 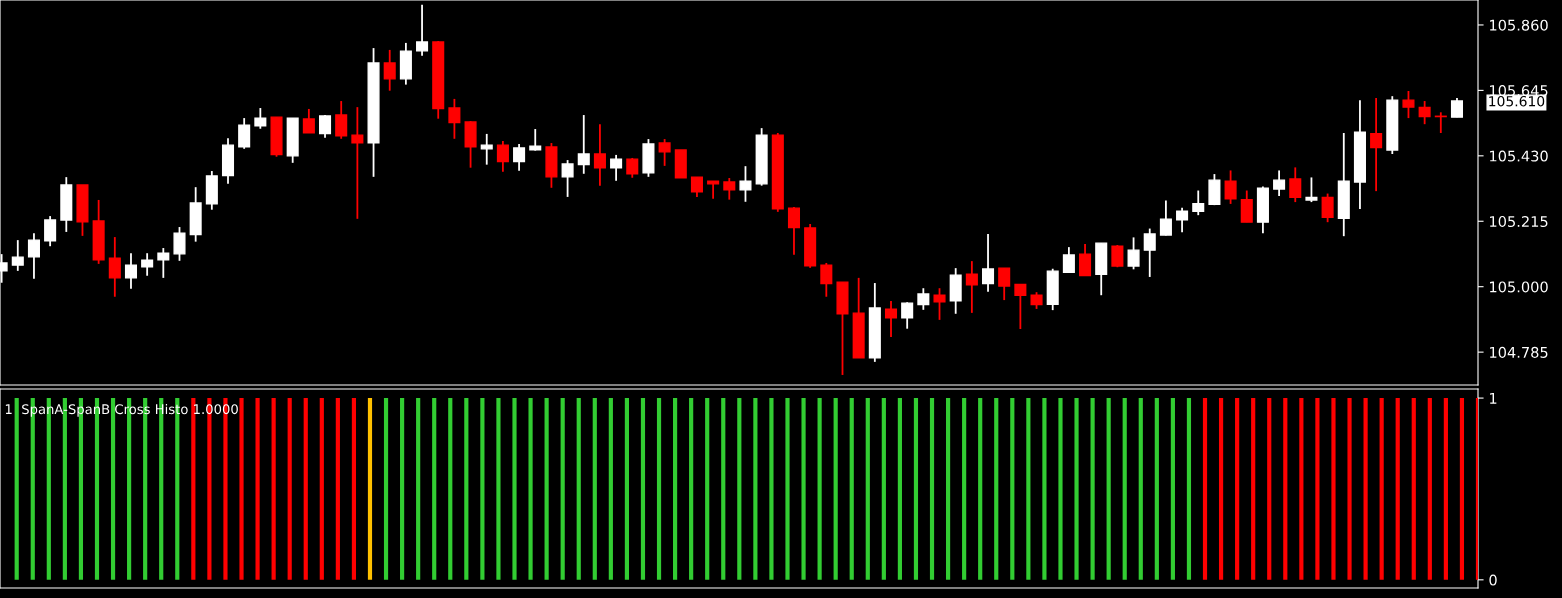 I want to click on y-tick-label: 105.000, so click(x=1519, y=287).